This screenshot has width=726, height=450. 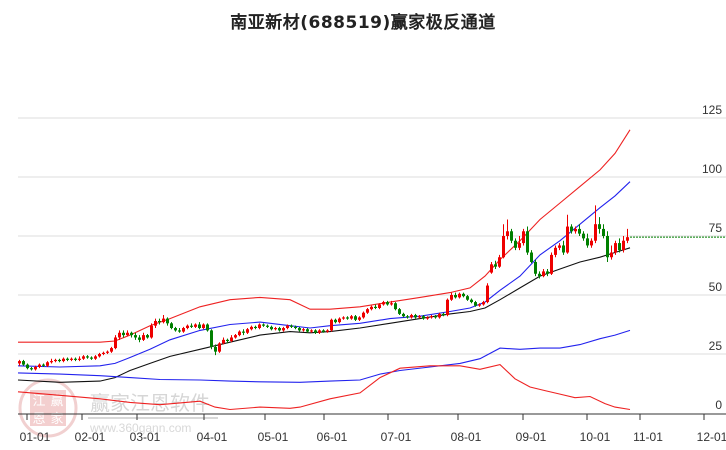 What do you see at coordinates (332, 437) in the screenshot?
I see `x-tick-label: 06-01` at bounding box center [332, 437].